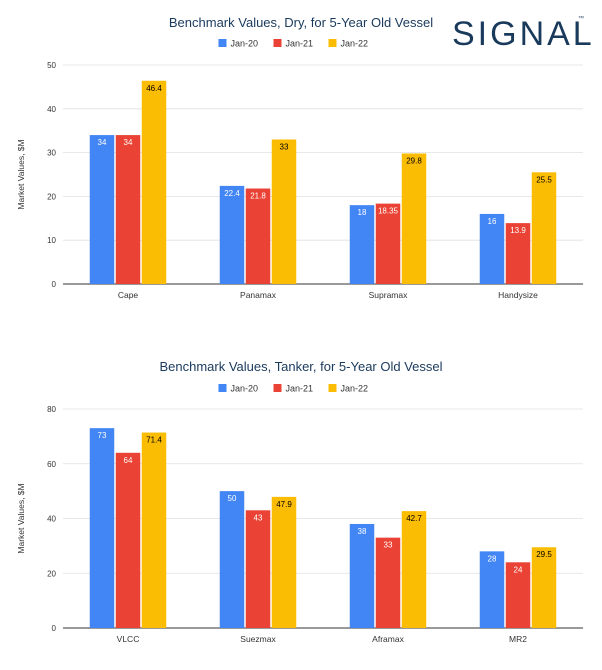 This screenshot has width=602, height=670. Describe the element at coordinates (388, 639) in the screenshot. I see `x-category-label: Aframax` at that location.